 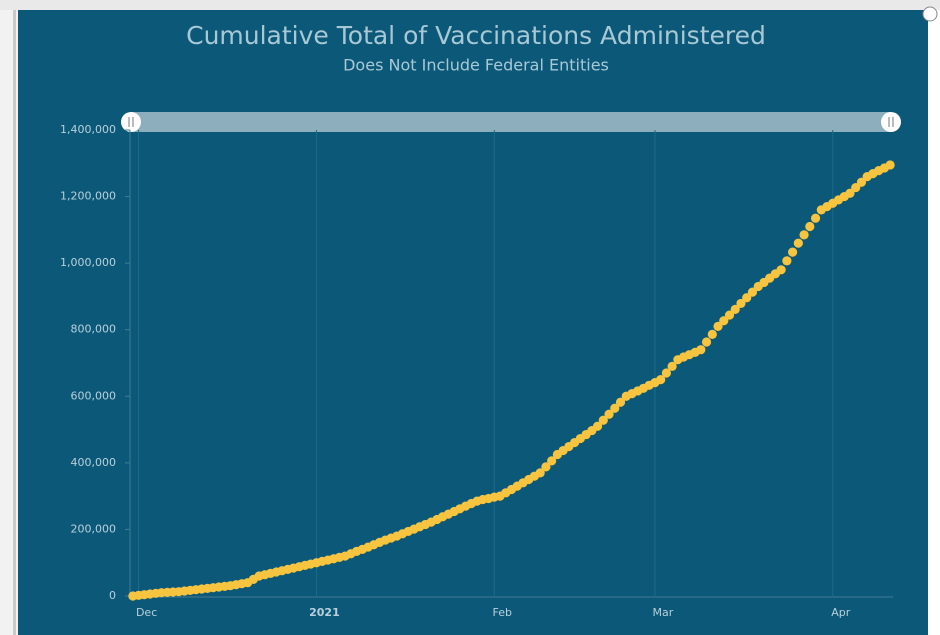 I want to click on close-button, so click(x=930, y=14).